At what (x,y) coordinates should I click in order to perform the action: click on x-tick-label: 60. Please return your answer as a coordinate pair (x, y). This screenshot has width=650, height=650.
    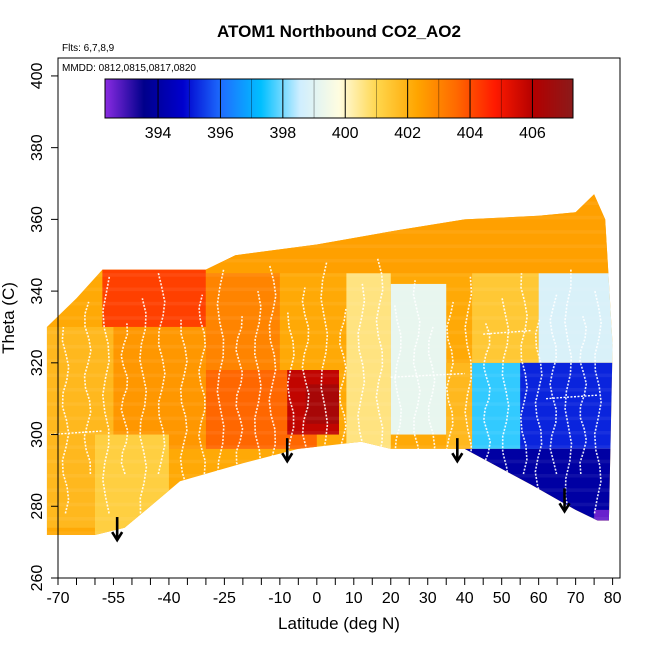
    Looking at the image, I should click on (539, 598).